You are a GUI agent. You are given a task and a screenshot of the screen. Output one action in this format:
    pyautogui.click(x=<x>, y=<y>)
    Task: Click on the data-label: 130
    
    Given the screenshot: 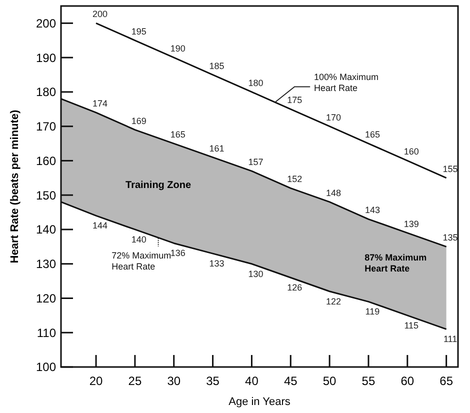 What is the action you would take?
    pyautogui.click(x=256, y=273)
    